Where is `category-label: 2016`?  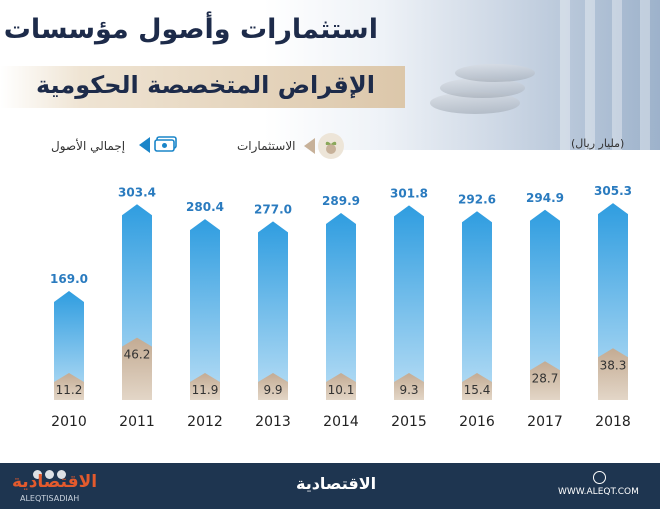 category-label: 2016 is located at coordinates (477, 422).